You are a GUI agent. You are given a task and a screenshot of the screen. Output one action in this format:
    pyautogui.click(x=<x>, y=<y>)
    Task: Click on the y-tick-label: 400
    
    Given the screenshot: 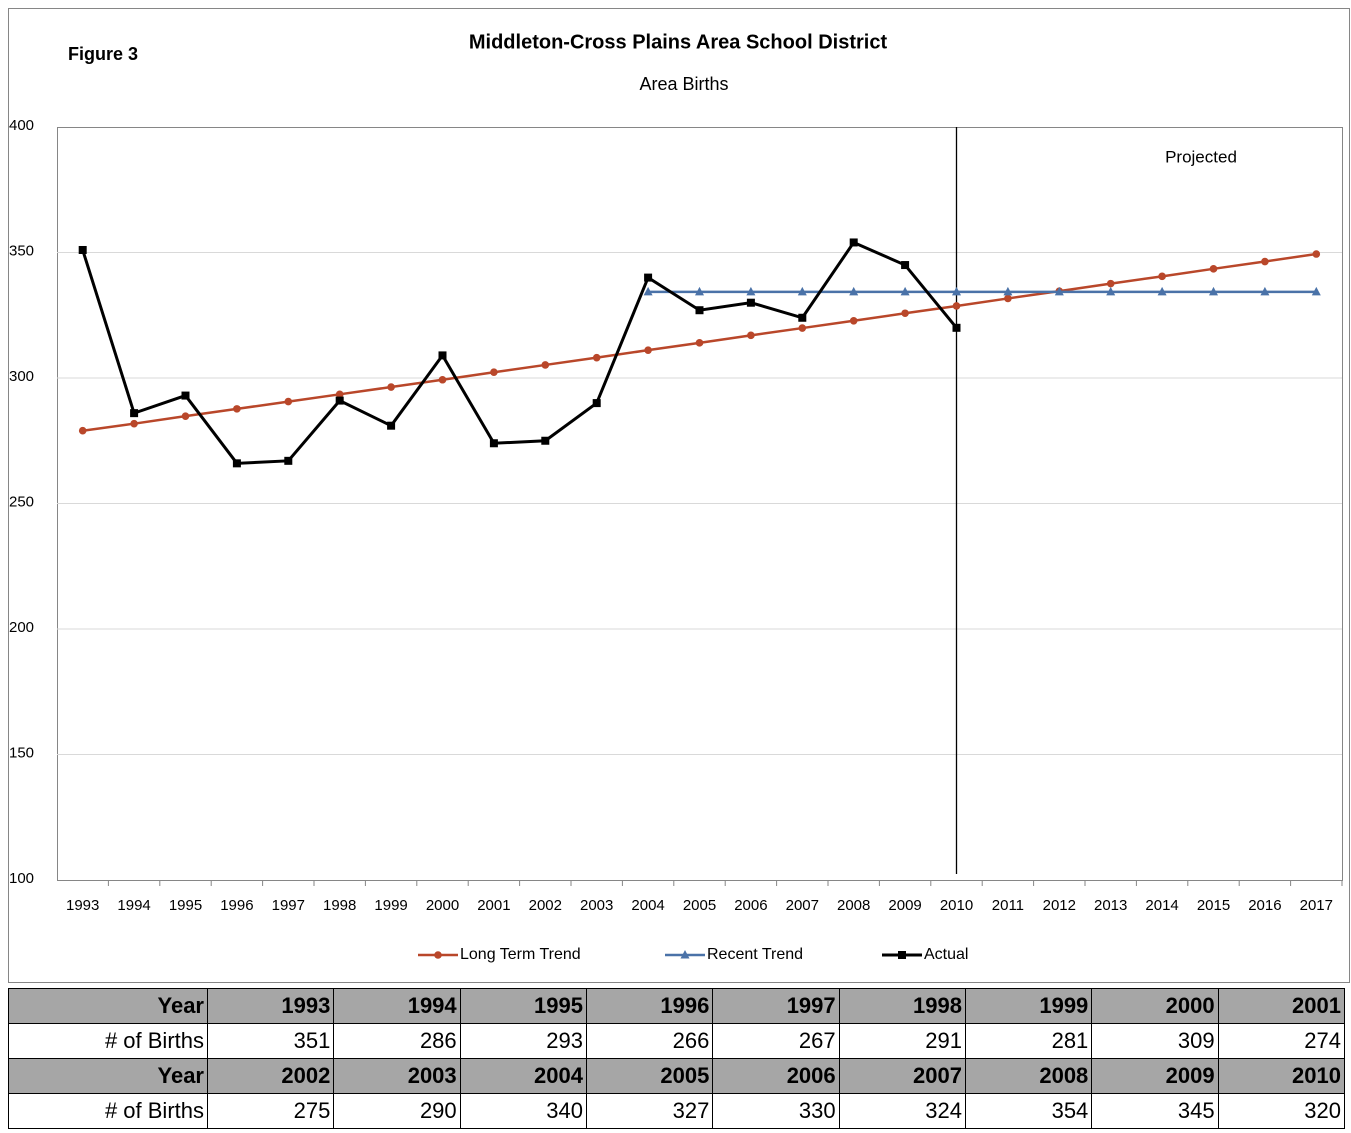 What is the action you would take?
    pyautogui.click(x=21, y=125)
    